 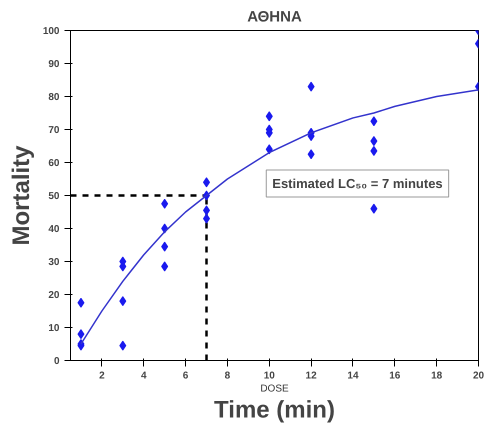 What do you see at coordinates (312, 376) in the screenshot?
I see `x-tick-label: 12` at bounding box center [312, 376].